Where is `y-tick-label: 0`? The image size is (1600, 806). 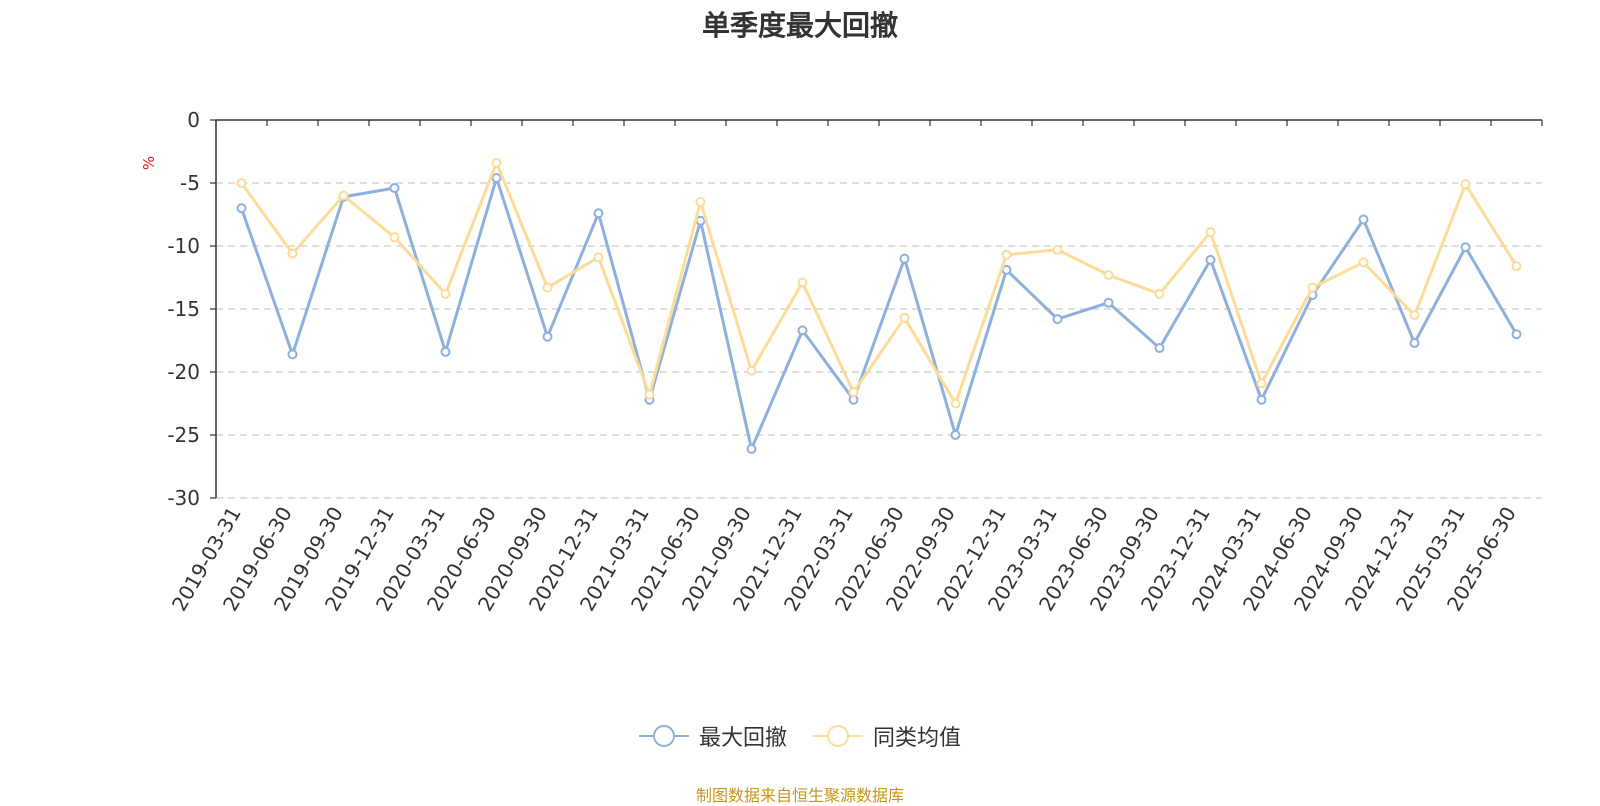 y-tick-label: 0 is located at coordinates (193, 120).